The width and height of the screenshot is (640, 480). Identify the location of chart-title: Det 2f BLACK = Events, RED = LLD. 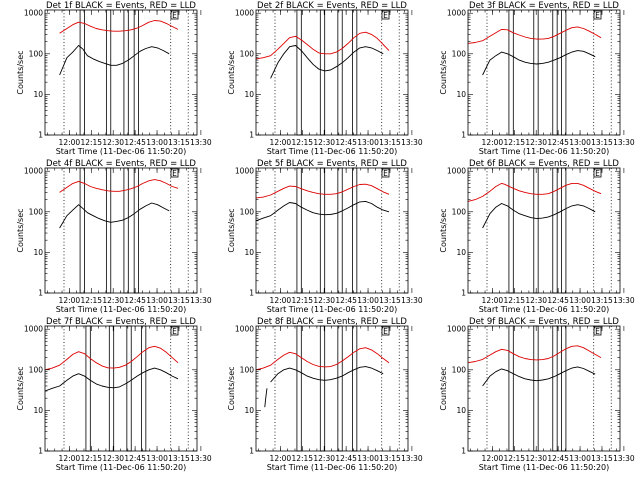
(332, 6).